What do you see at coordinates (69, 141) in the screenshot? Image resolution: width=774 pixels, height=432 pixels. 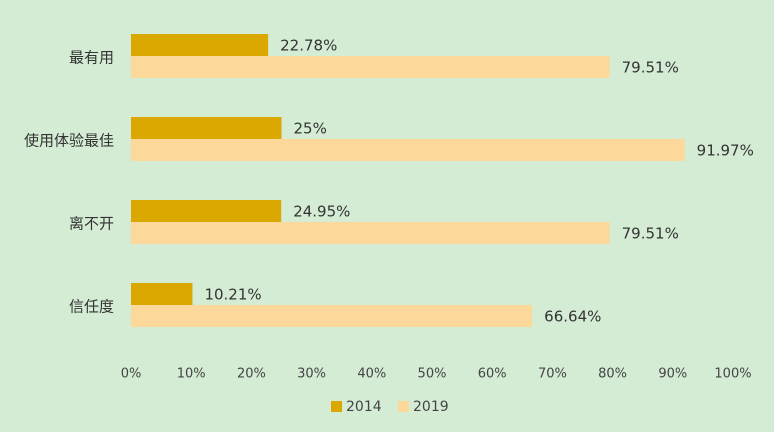 I see `category-label: 使用体验最佳` at bounding box center [69, 141].